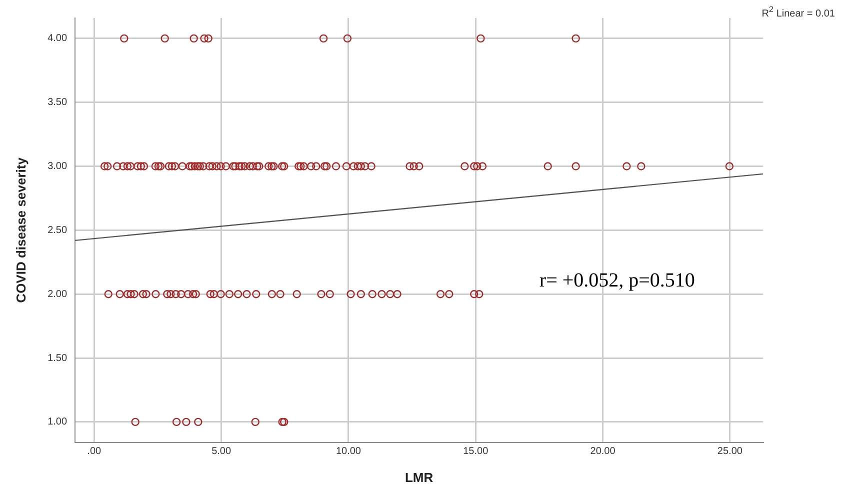 This screenshot has width=841, height=498. Describe the element at coordinates (20, 229) in the screenshot. I see `y-axis-title: COVID disease severity` at that location.